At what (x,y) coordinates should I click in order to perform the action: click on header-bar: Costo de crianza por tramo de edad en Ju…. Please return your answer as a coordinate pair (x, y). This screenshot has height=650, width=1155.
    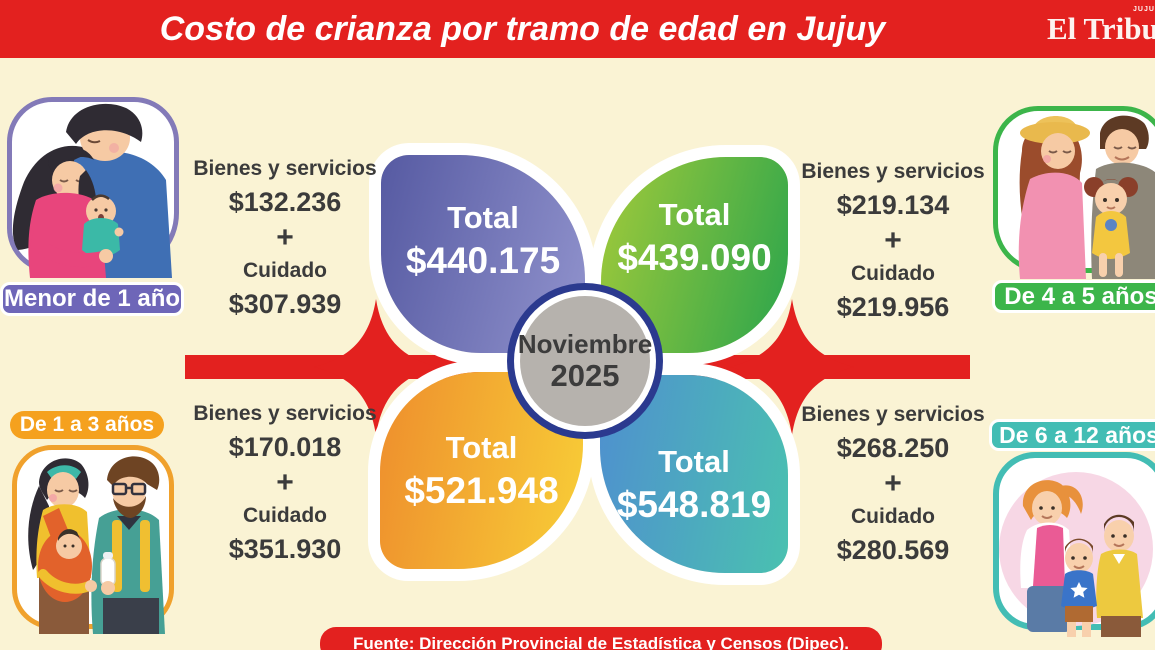
    Looking at the image, I should click on (577, 29).